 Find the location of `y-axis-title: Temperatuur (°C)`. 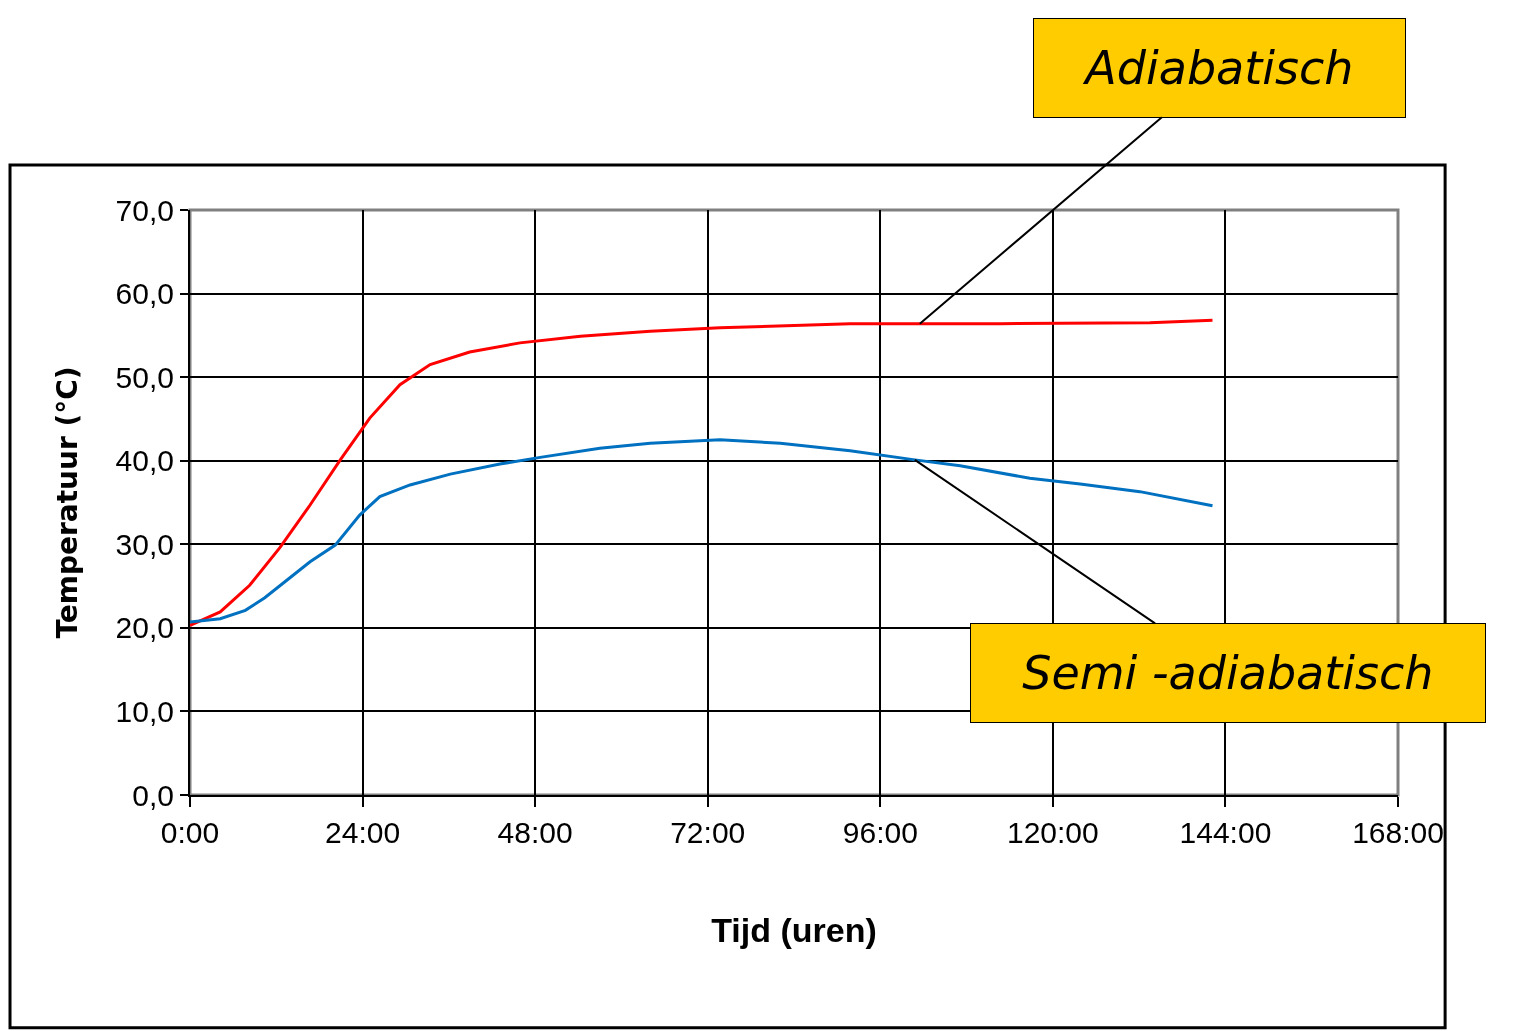

y-axis-title: Temperatuur (°C) is located at coordinates (67, 502).